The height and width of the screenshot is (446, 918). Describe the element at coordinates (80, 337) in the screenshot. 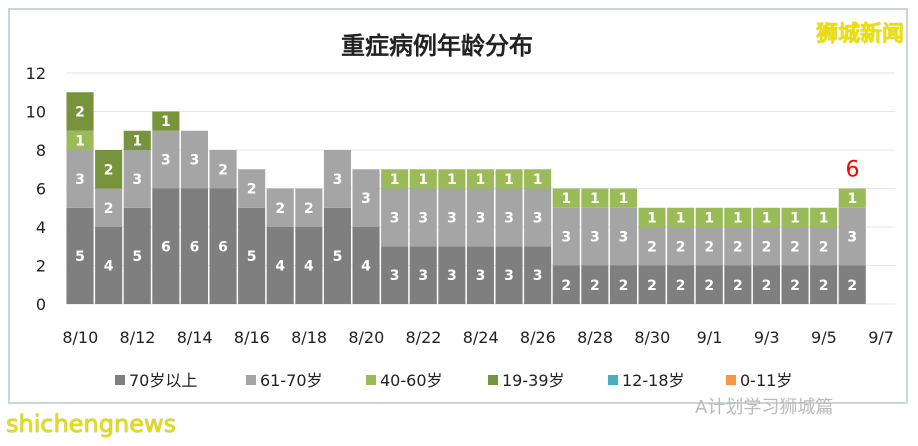

I see `x-tick-label: 8/10` at that location.